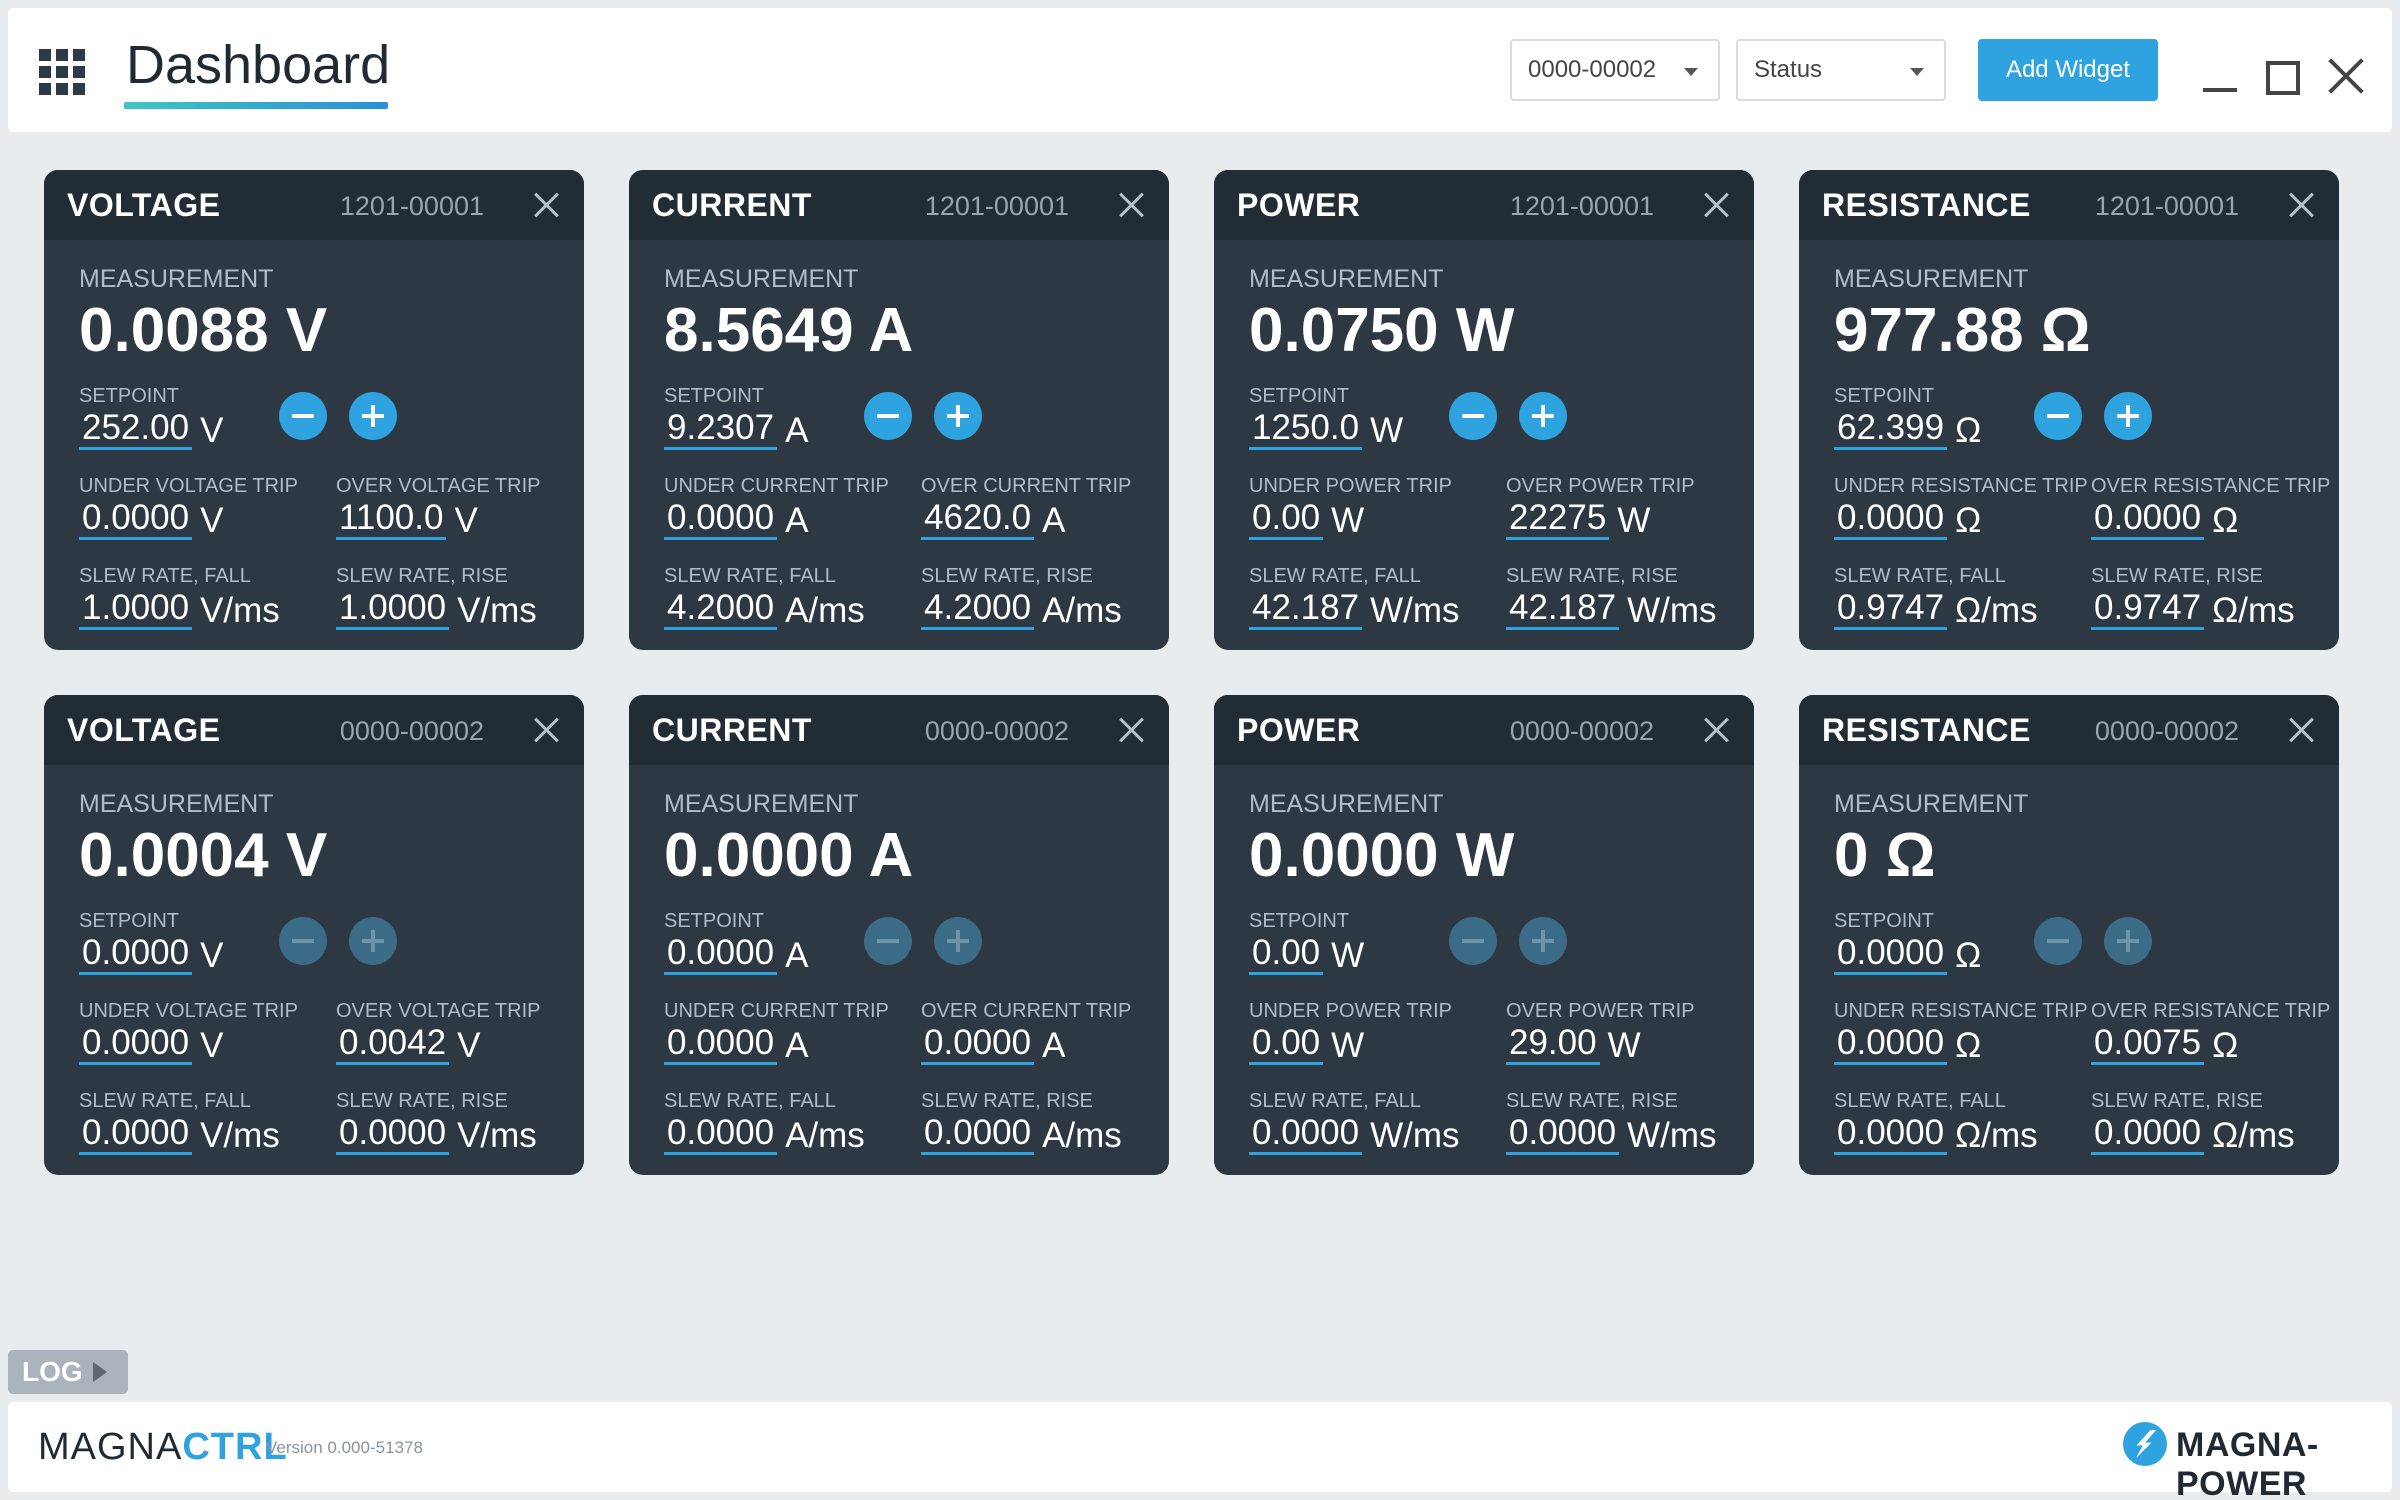  Describe the element at coordinates (391, 519) in the screenshot. I see `over-trip-input: 1100.0` at that location.